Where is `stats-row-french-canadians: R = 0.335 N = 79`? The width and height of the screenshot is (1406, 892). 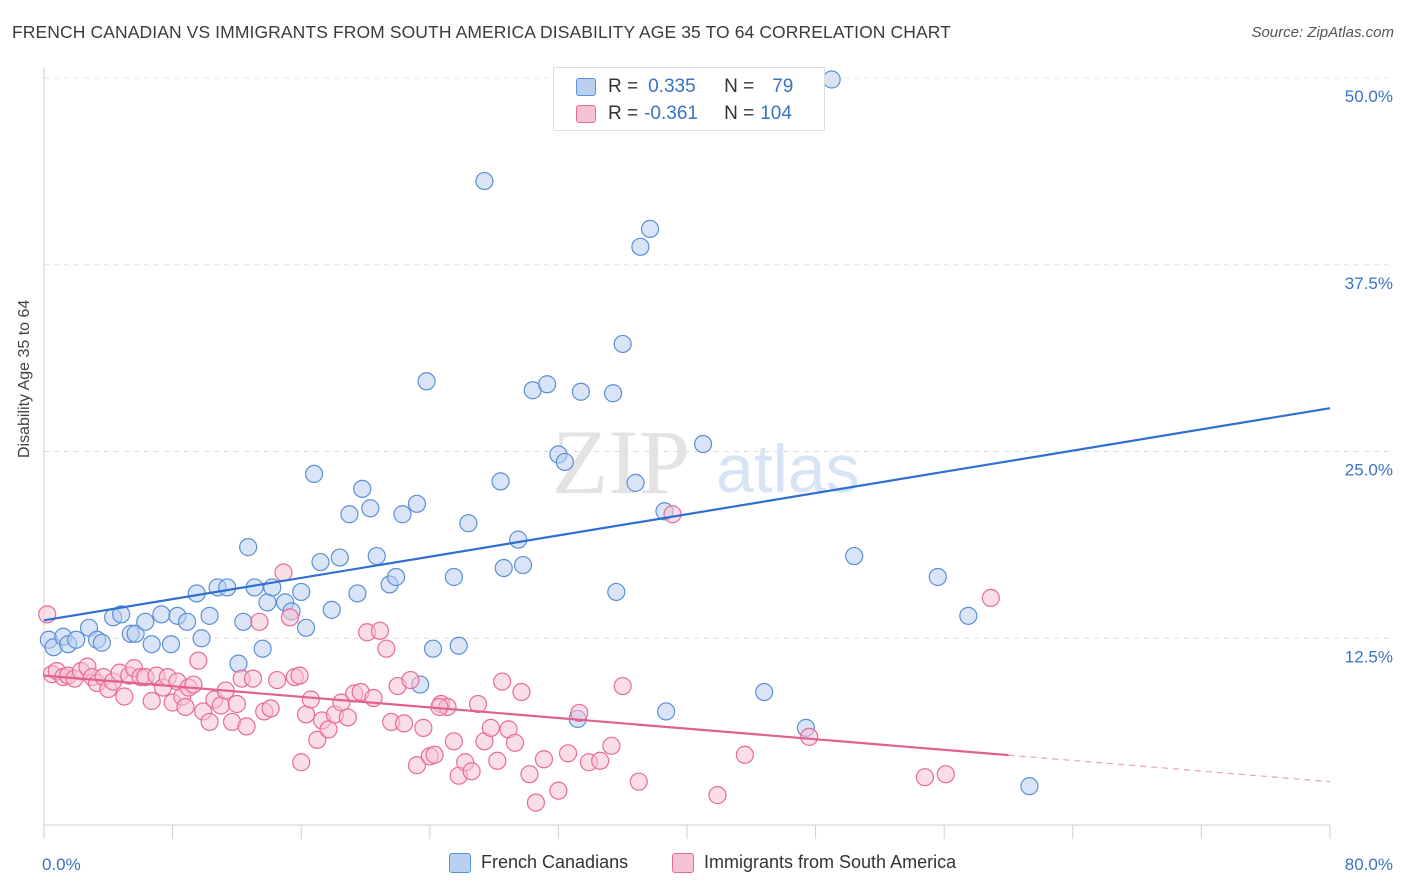 stats-row-french-canadians: R = 0.335 N = 79 is located at coordinates (684, 87).